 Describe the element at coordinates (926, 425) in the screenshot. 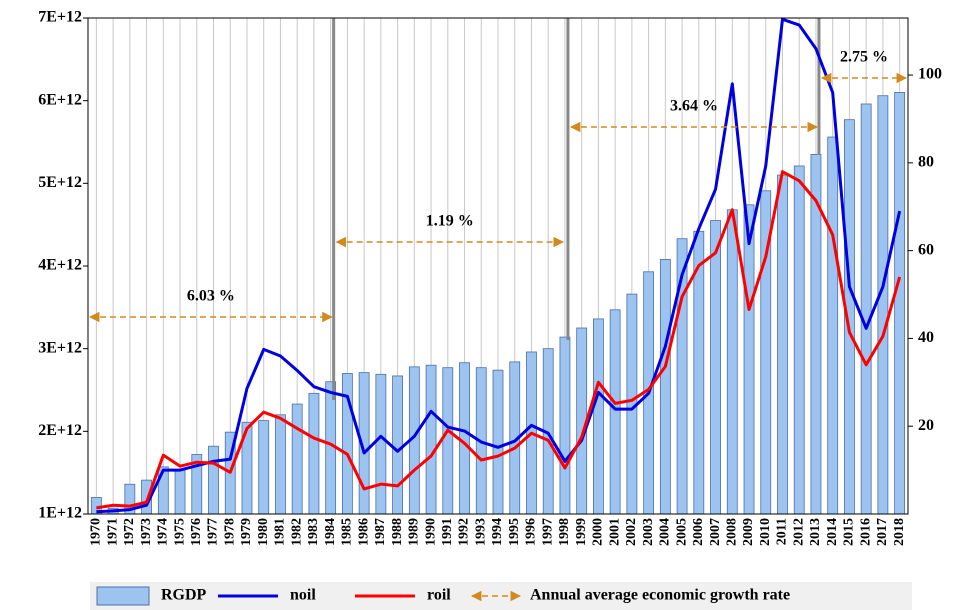

I see `y2-tick-label: 20` at that location.